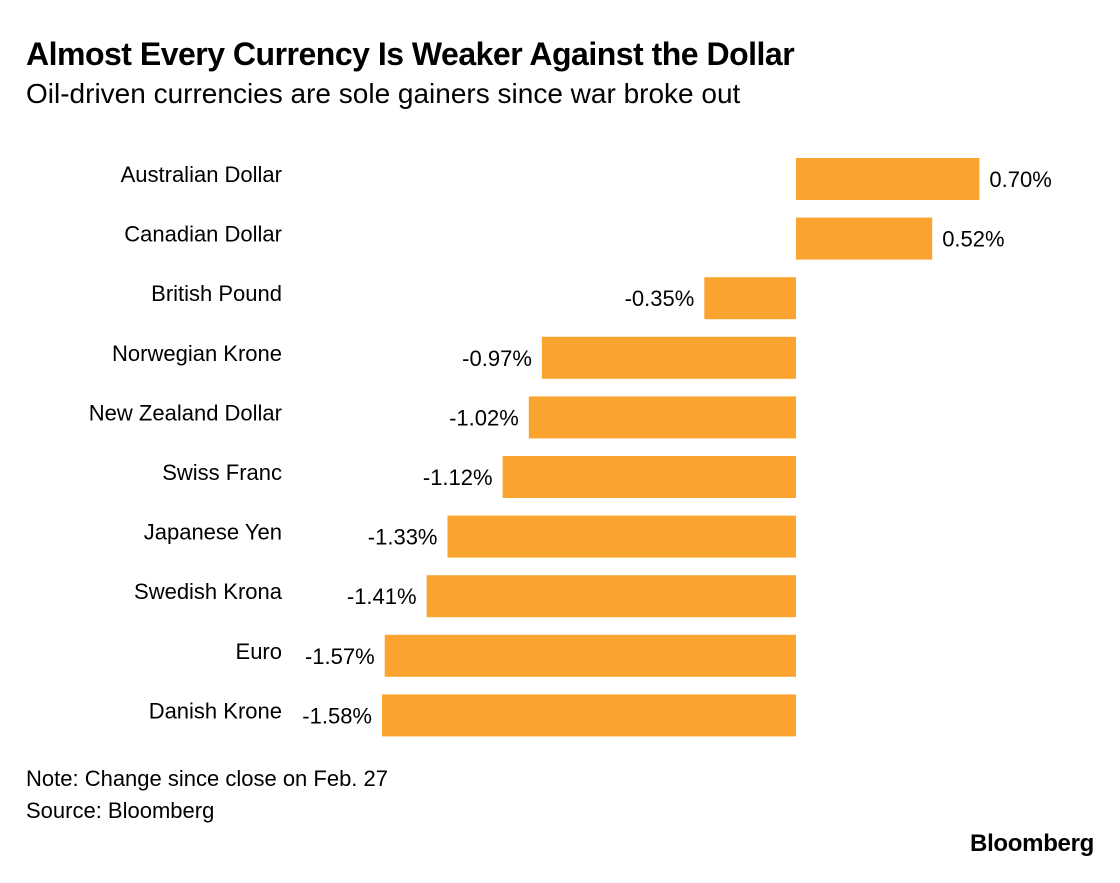  I want to click on value-label: -1.41%, so click(382, 596).